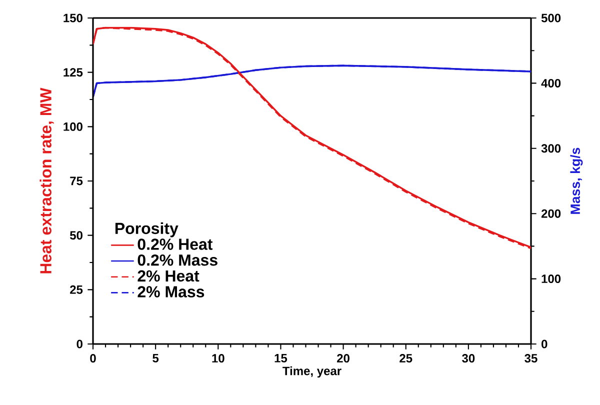 Image resolution: width=600 pixels, height=405 pixels. Describe the element at coordinates (576, 181) in the screenshot. I see `y2-axis-title: Mass, kg/s` at that location.